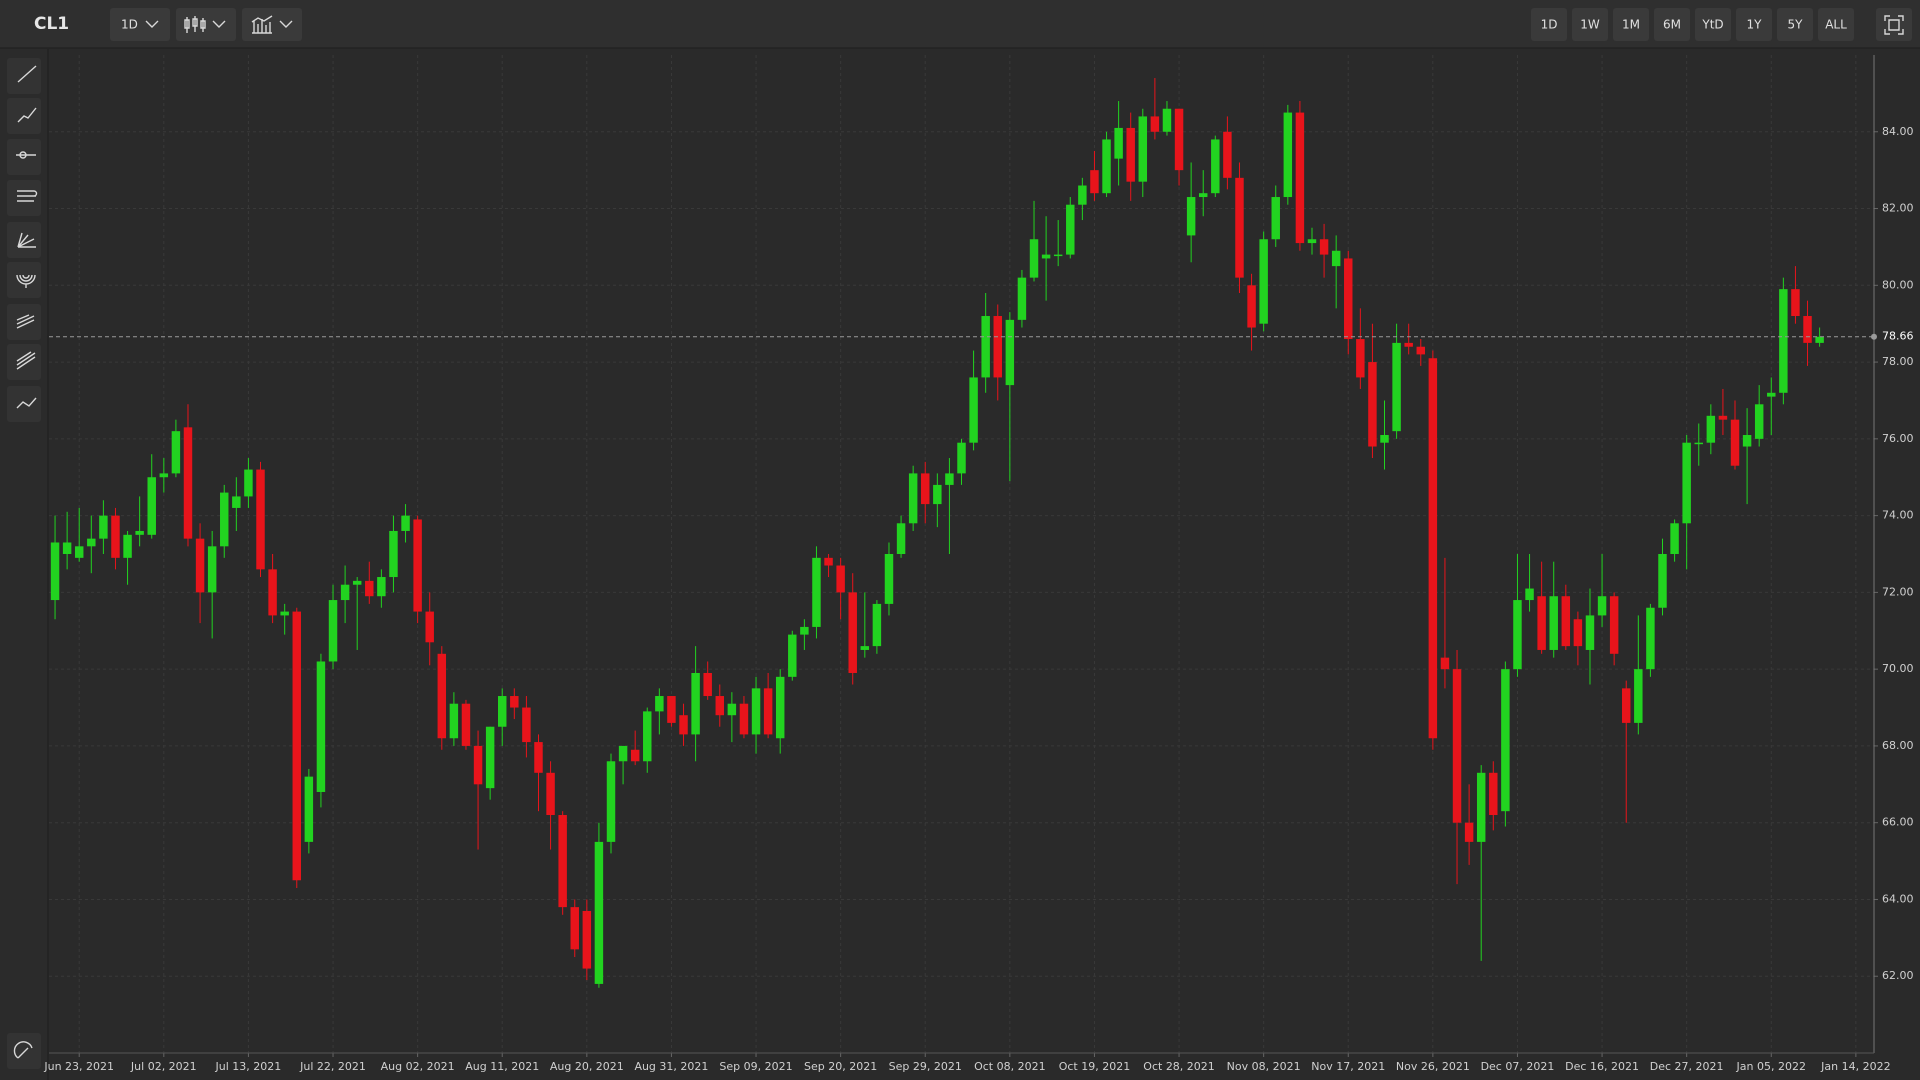  Describe the element at coordinates (1836, 24) in the screenshot. I see `range-button: ALL` at that location.